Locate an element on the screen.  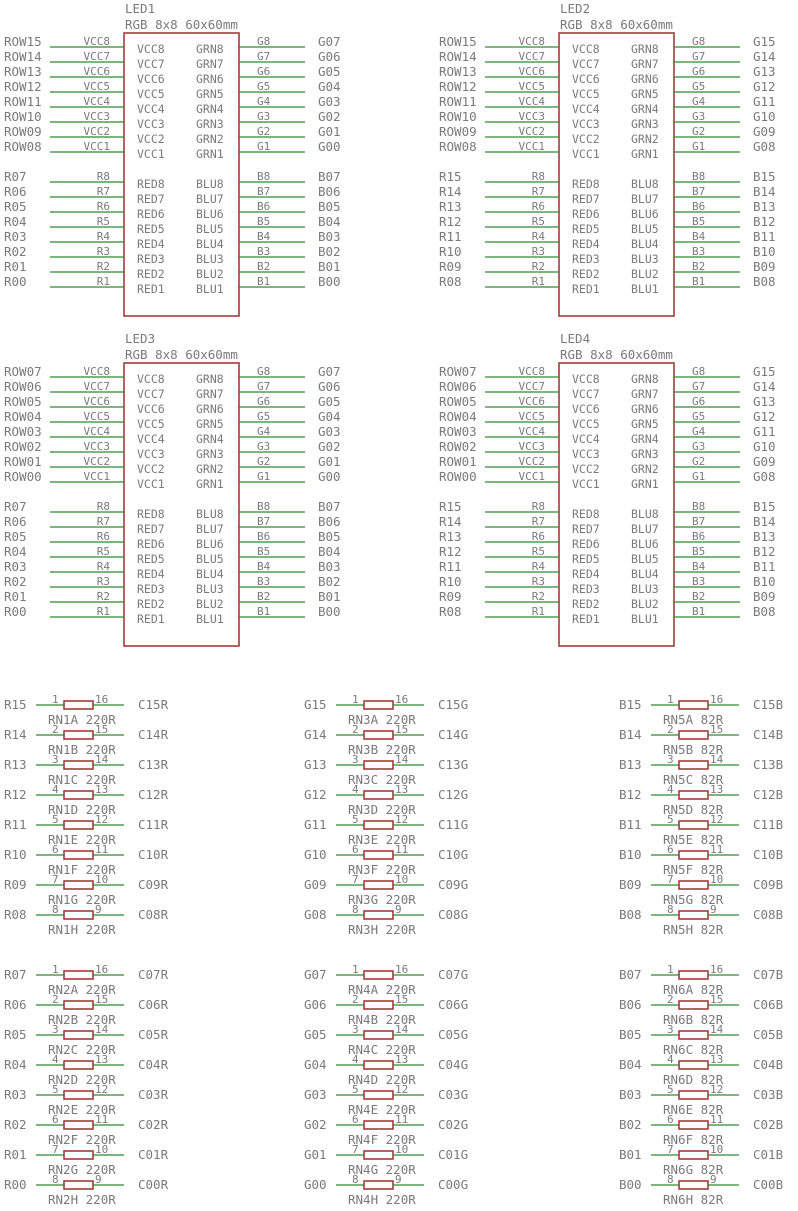
resistor-output-label: C07G is located at coordinates (453, 974).